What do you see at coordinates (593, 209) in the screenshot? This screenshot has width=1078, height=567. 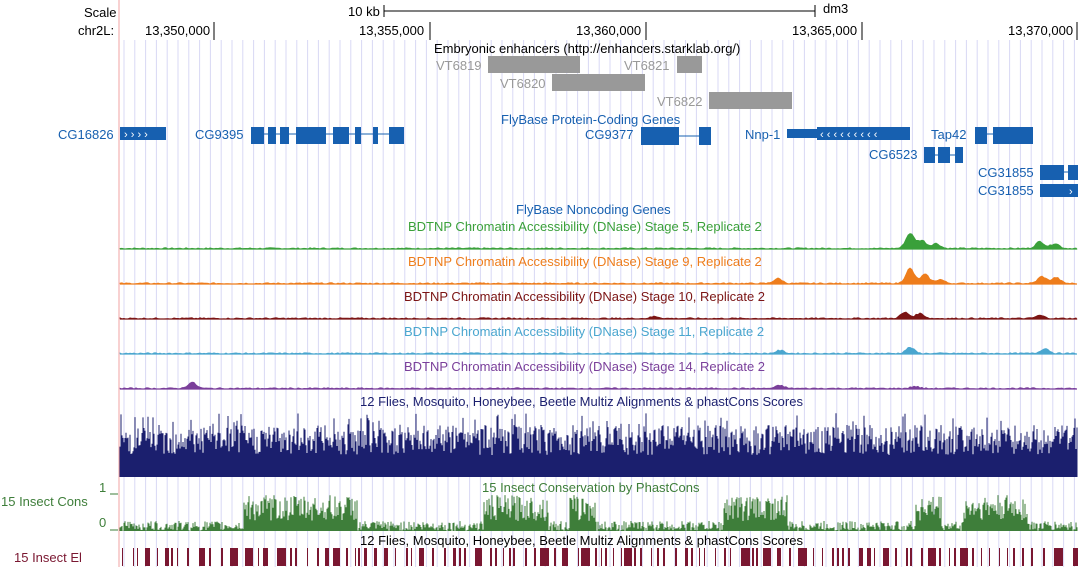 I see `noncoding-track-title: FlyBase Noncoding Genes` at bounding box center [593, 209].